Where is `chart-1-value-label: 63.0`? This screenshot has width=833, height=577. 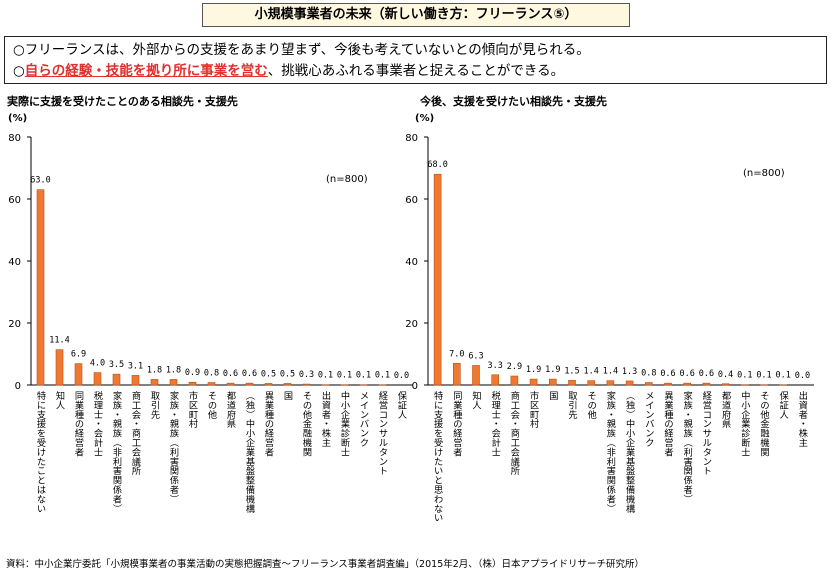
chart-1-value-label: 63.0 is located at coordinates (40, 181).